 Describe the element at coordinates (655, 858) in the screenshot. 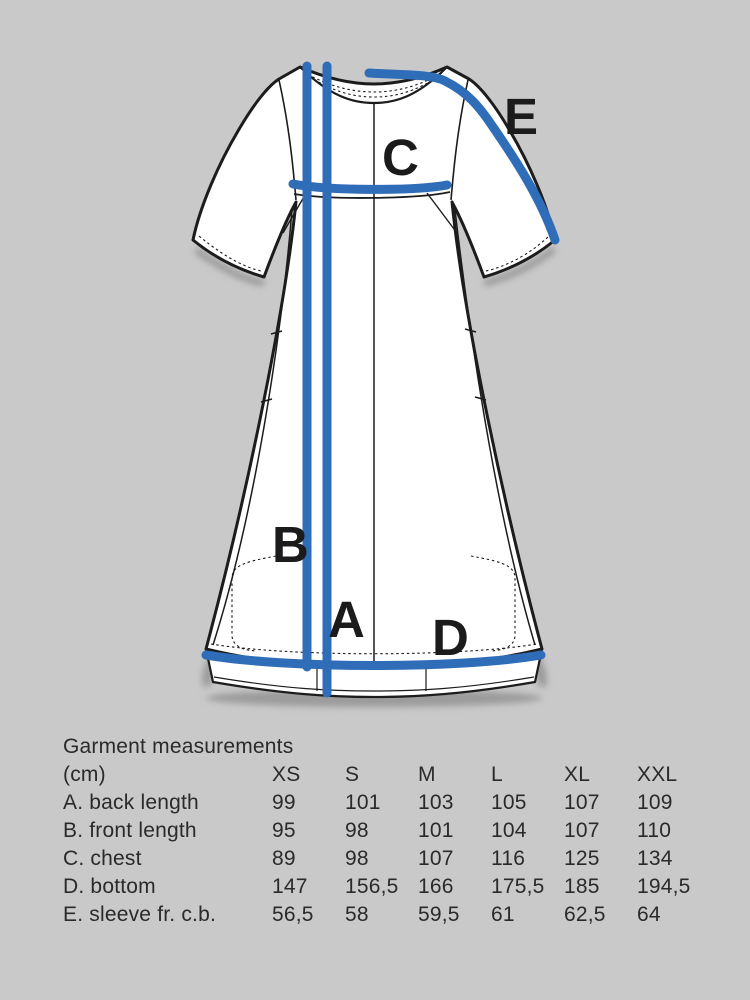

I see `table-cell: 134` at that location.